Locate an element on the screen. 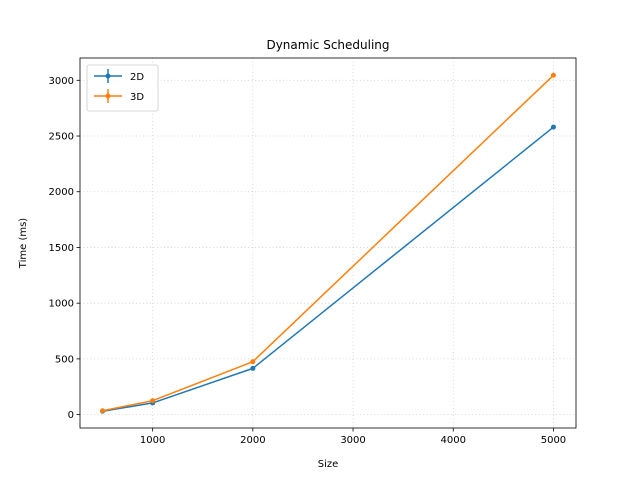 The height and width of the screenshot is (485, 640). x-tick-label: 2000 is located at coordinates (252, 440).